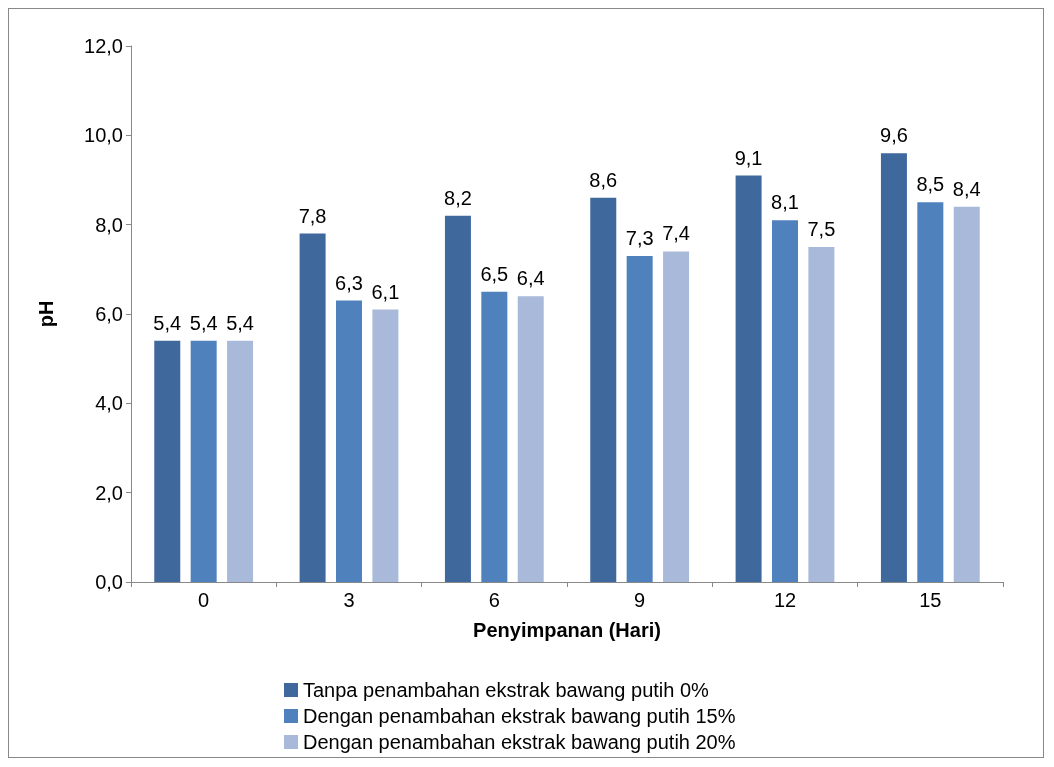 This screenshot has height=767, width=1054. What do you see at coordinates (785, 600) in the screenshot?
I see `x-tick-label: 12` at bounding box center [785, 600].